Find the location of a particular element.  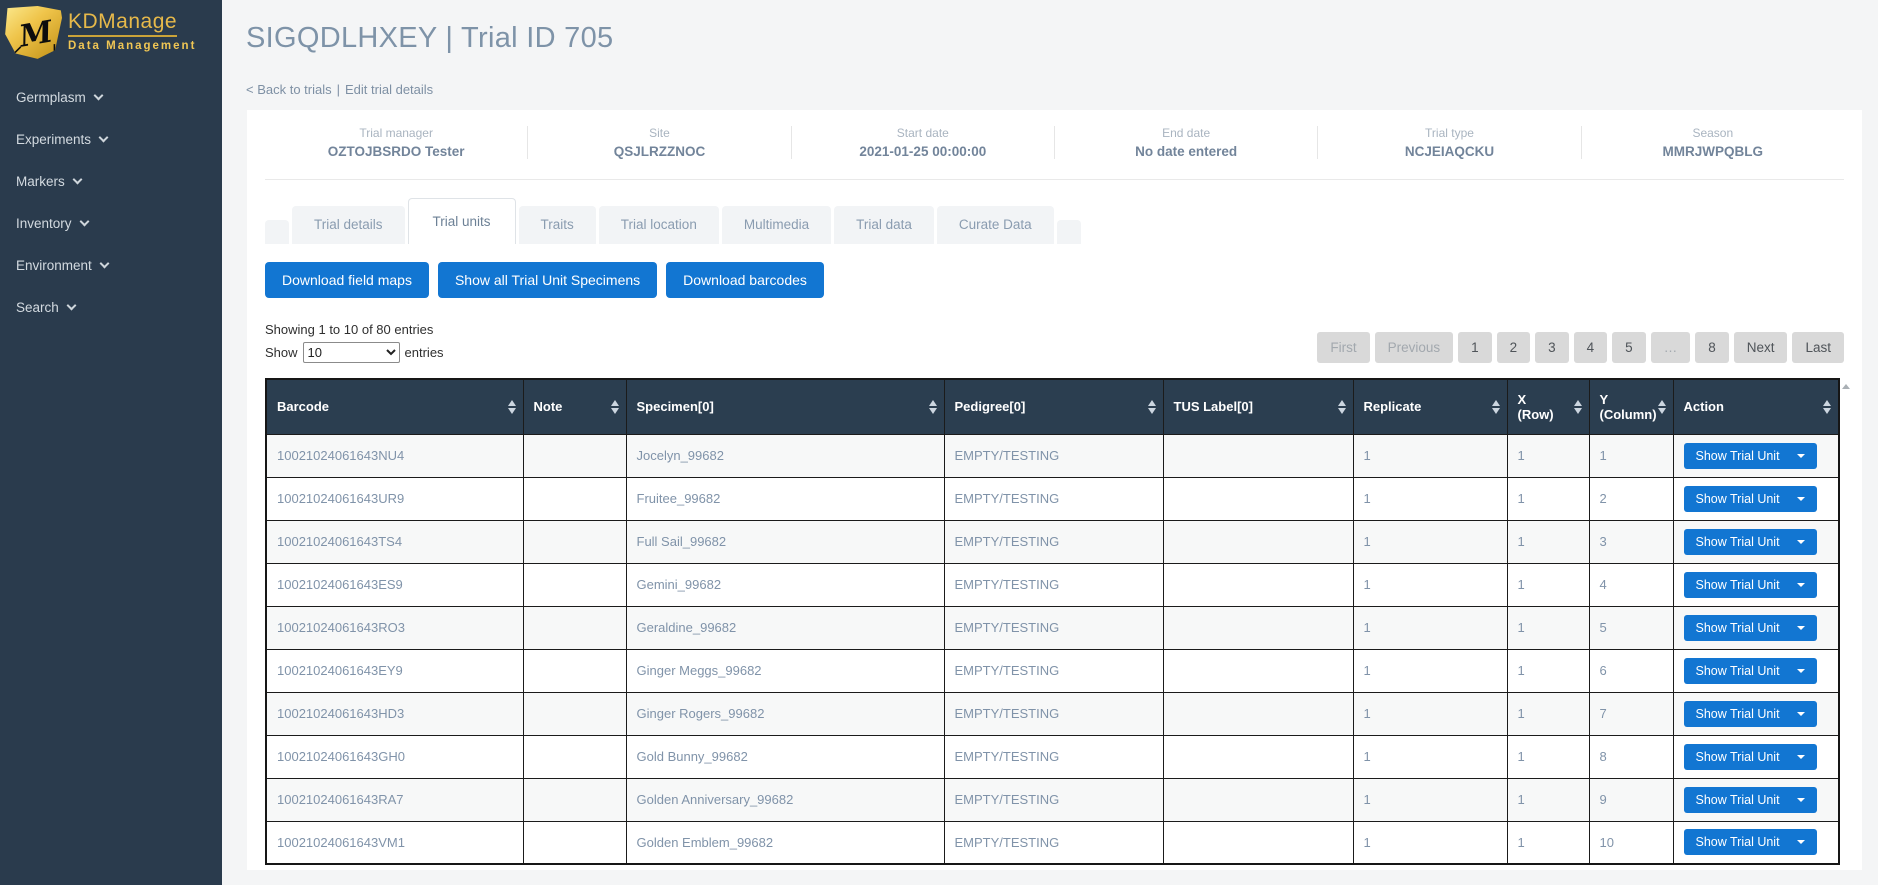

tab-multimedia: Multimedia is located at coordinates (776, 225).